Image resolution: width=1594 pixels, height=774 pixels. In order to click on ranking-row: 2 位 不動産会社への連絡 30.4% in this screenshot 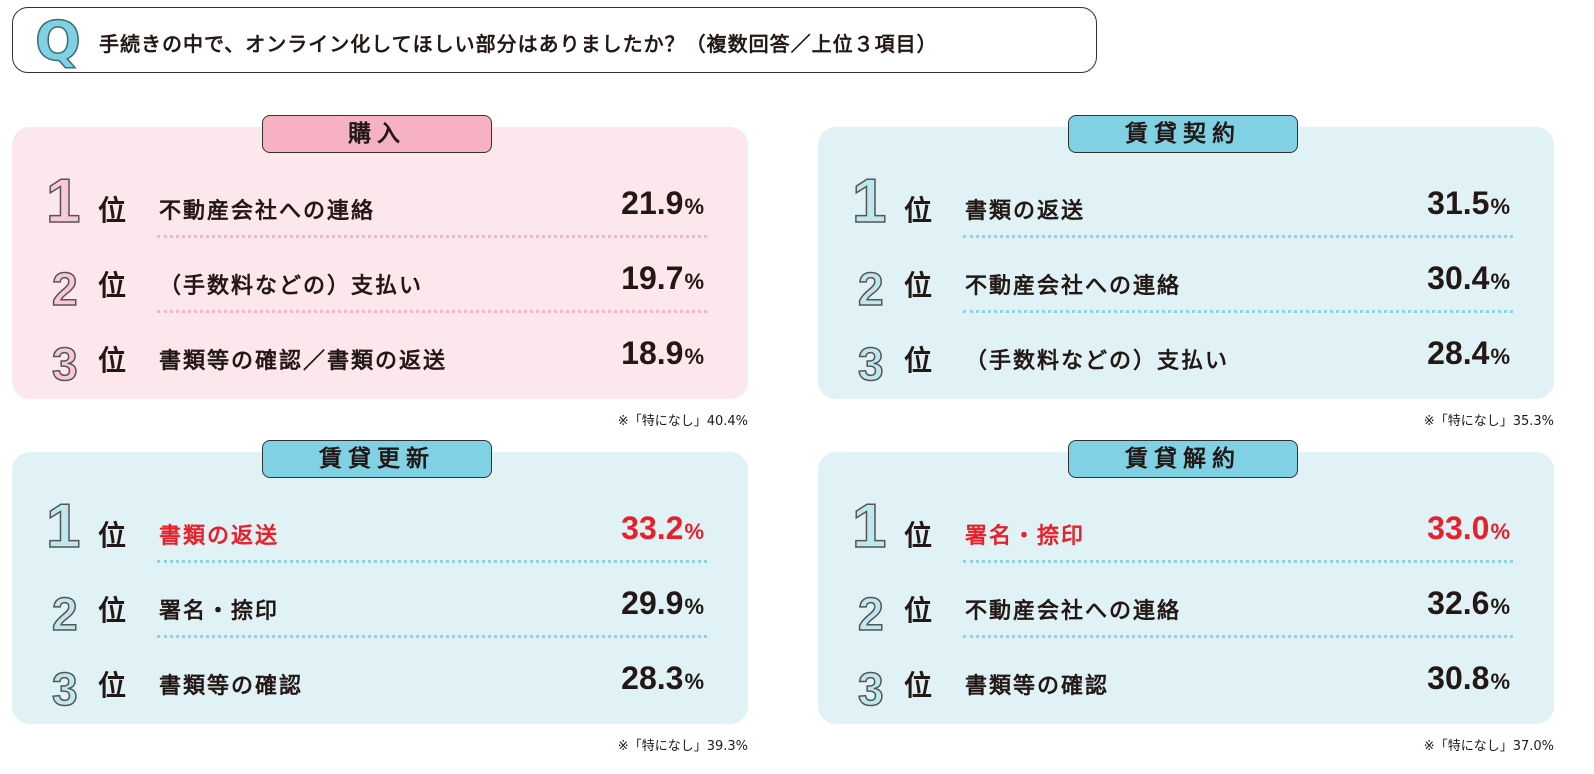, I will do `click(1186, 283)`.